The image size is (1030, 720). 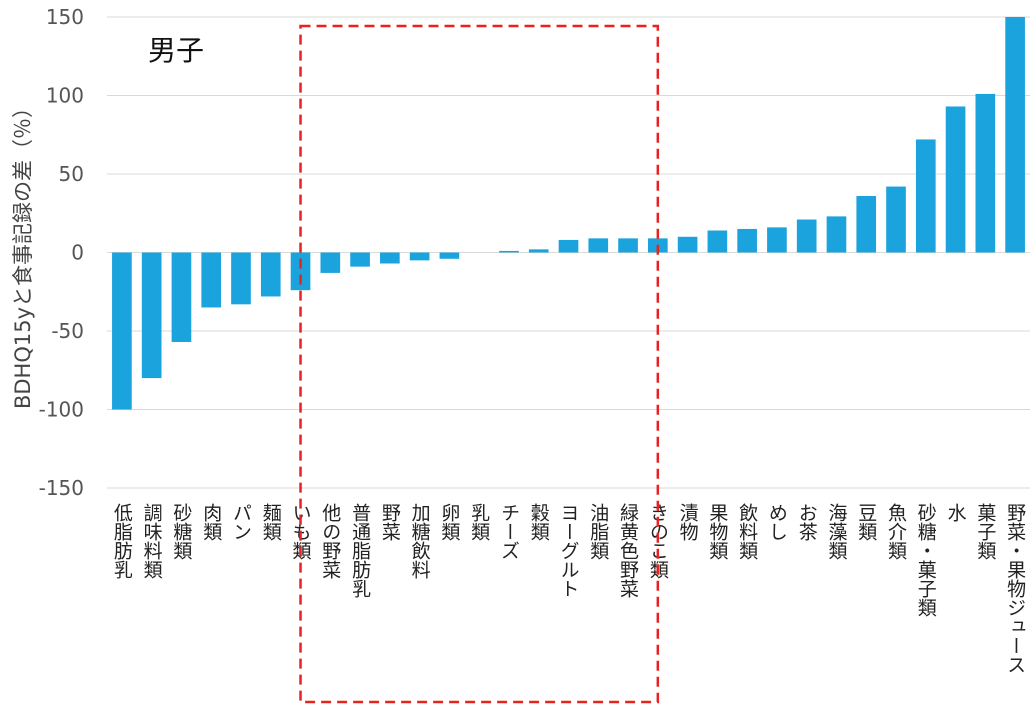 I want to click on y-axis-label: BDHQ15yと食事記録の差（％）, so click(x=23, y=253).